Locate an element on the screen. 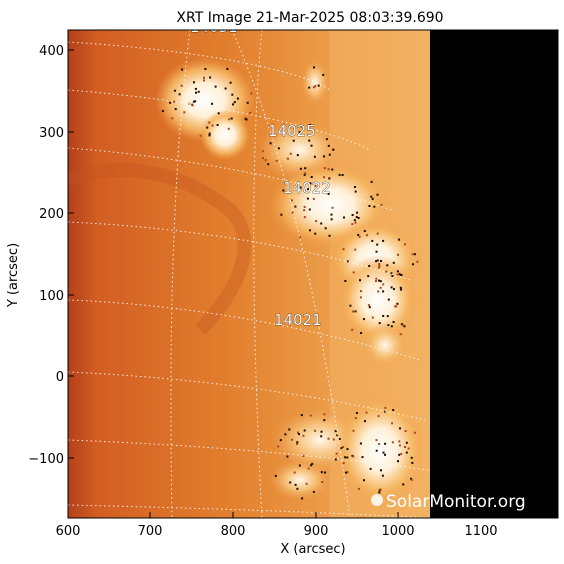  region-label-14025: 14025 is located at coordinates (292, 131).